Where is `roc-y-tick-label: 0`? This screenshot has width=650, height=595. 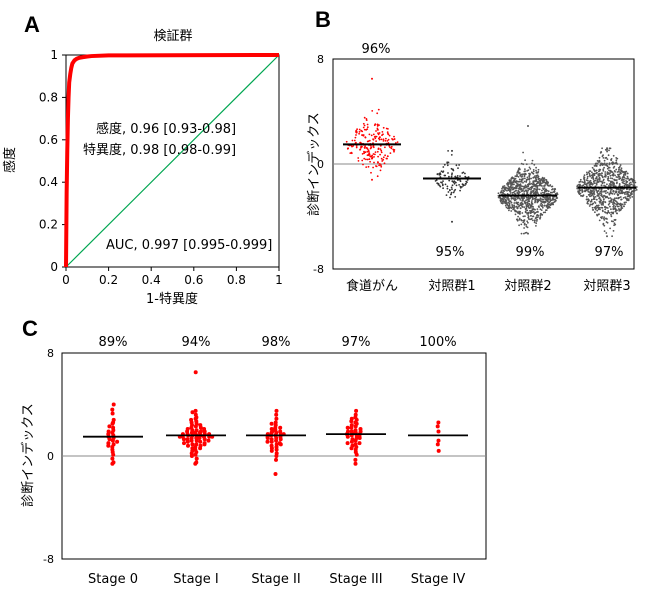
roc-y-tick-label: 0 is located at coordinates (54, 267).